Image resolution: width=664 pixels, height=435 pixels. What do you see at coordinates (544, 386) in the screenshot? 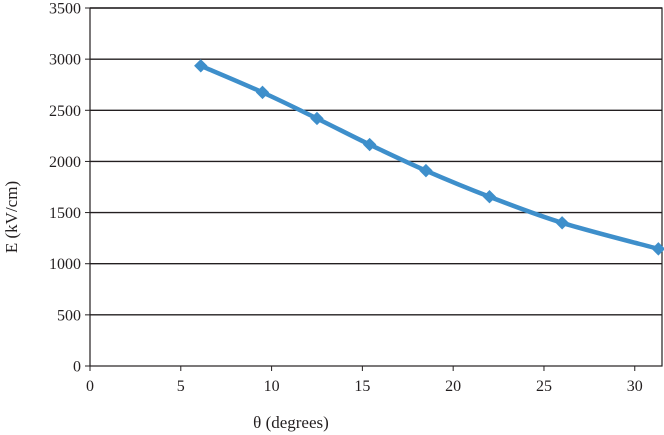
I see `x-tick-label-25: 25` at bounding box center [544, 386].